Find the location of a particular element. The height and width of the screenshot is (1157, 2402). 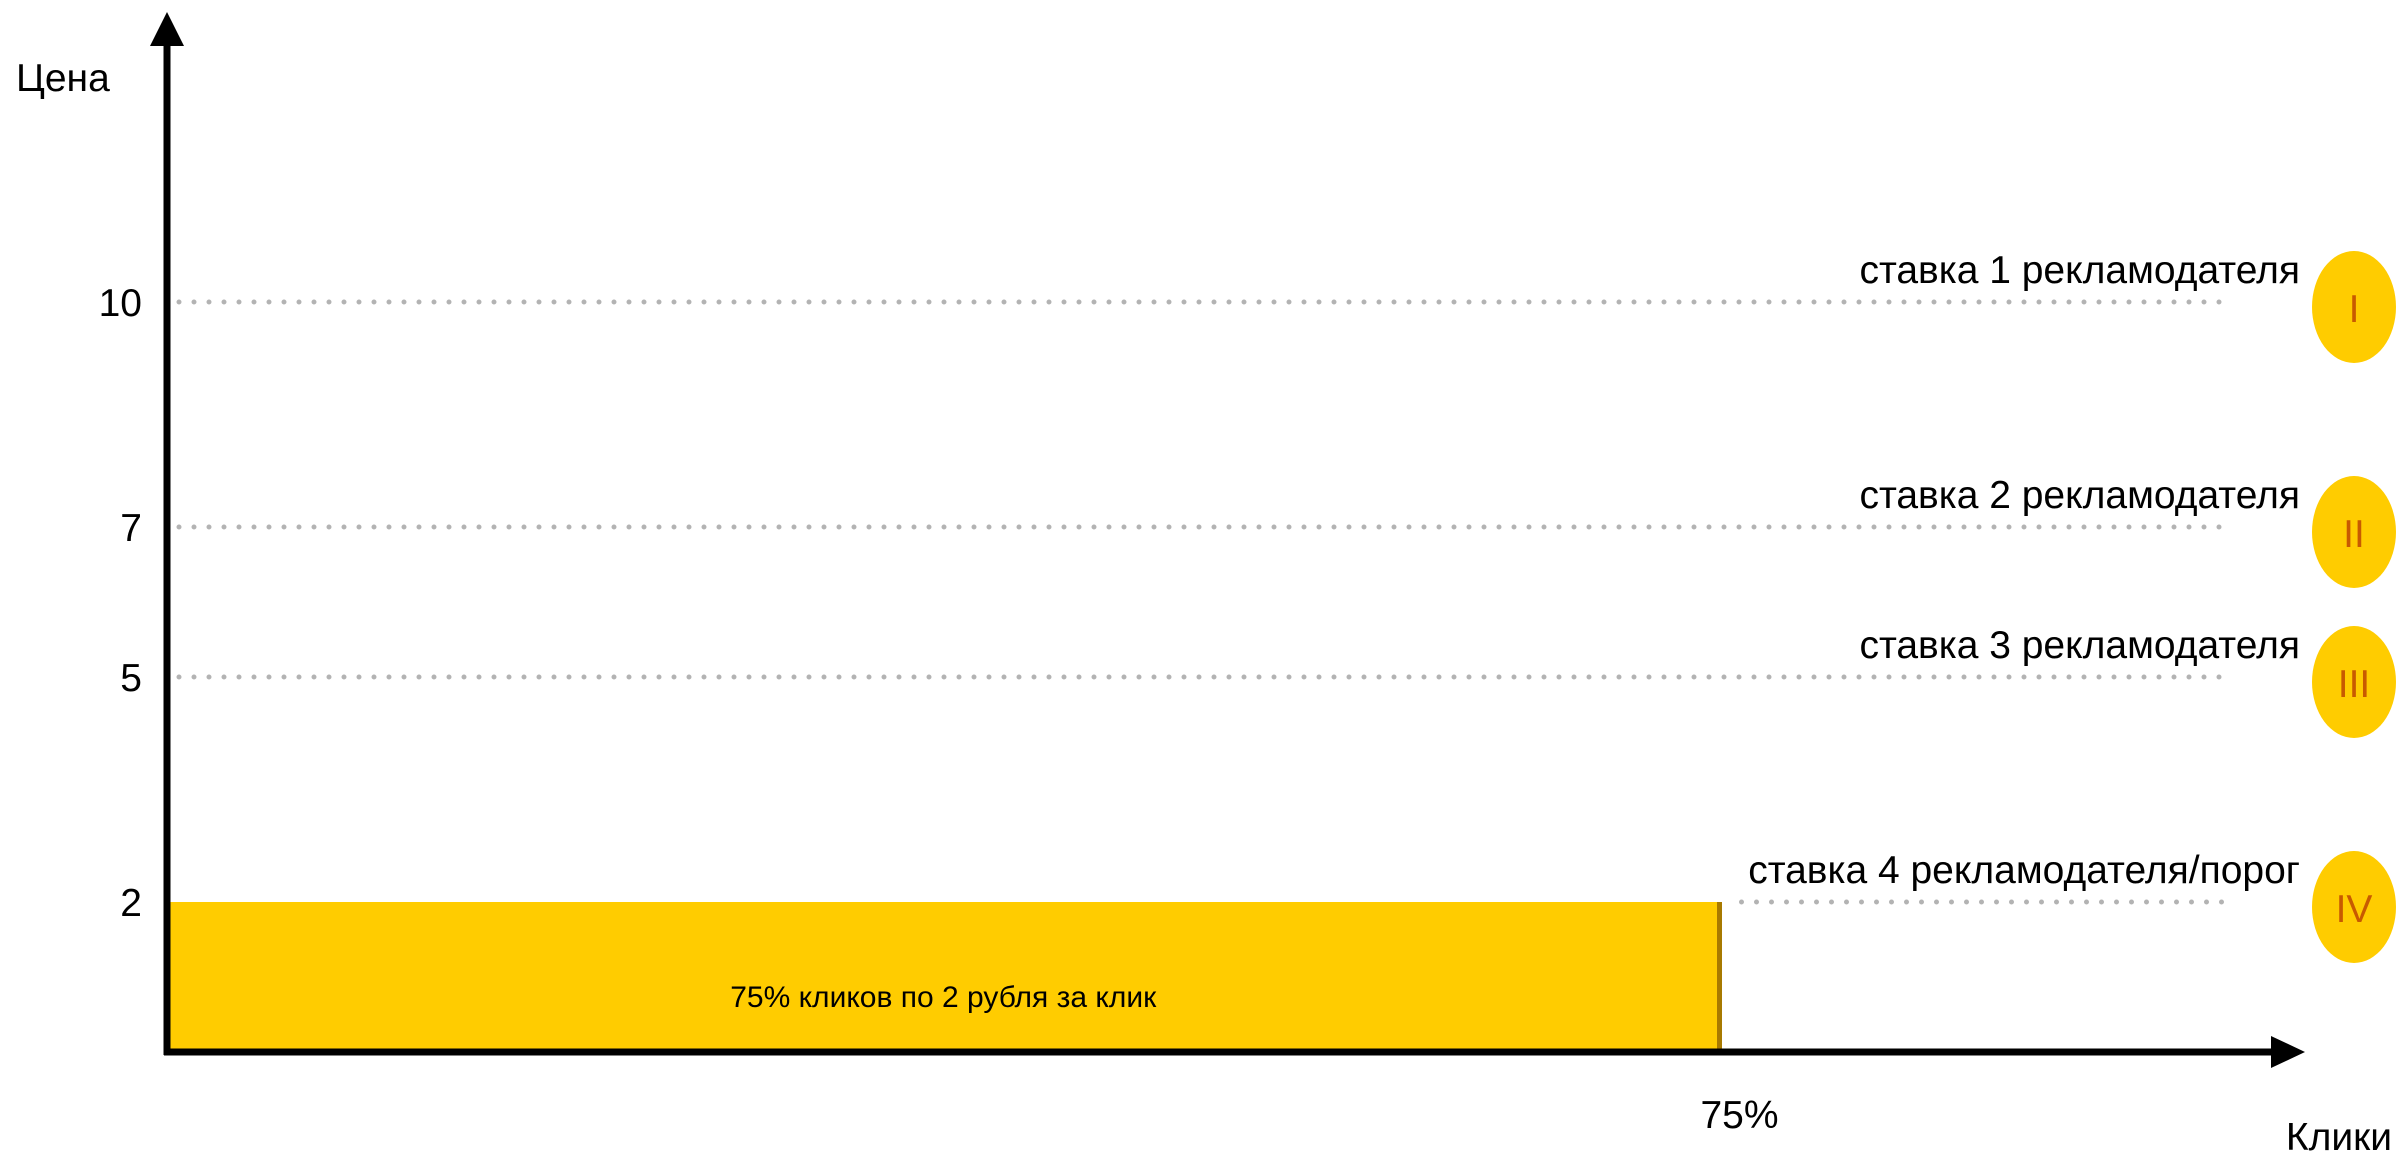

bid-badge-label-3: III is located at coordinates (2354, 684).